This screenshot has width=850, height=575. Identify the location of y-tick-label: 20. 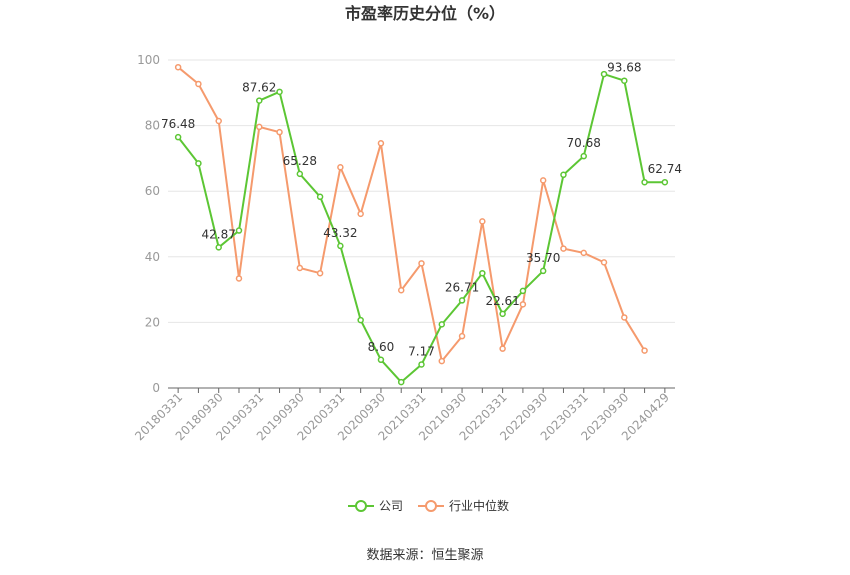
(152, 322).